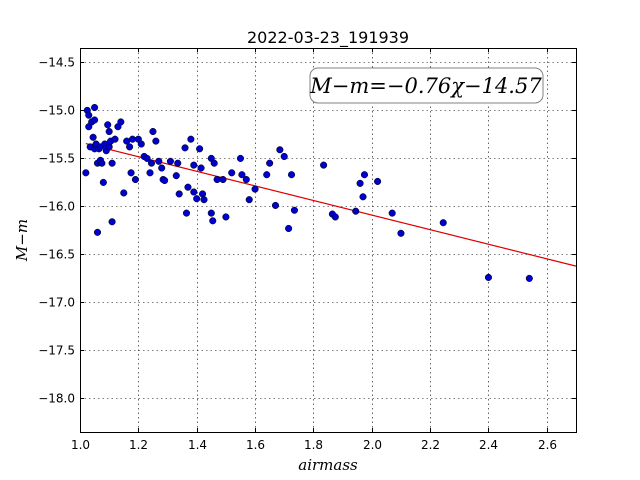  I want to click on x-tick-label: 1.6, so click(255, 445).